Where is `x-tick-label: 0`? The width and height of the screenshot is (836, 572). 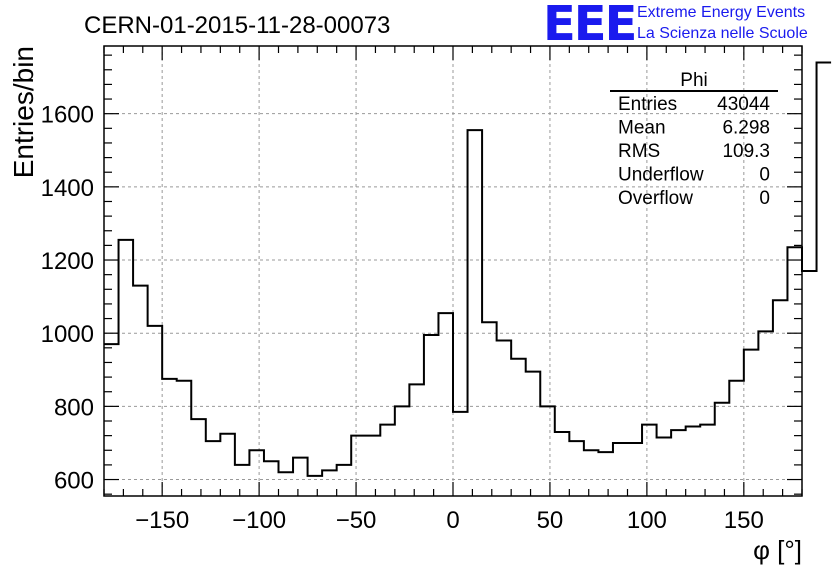 x-tick-label: 0 is located at coordinates (452, 520).